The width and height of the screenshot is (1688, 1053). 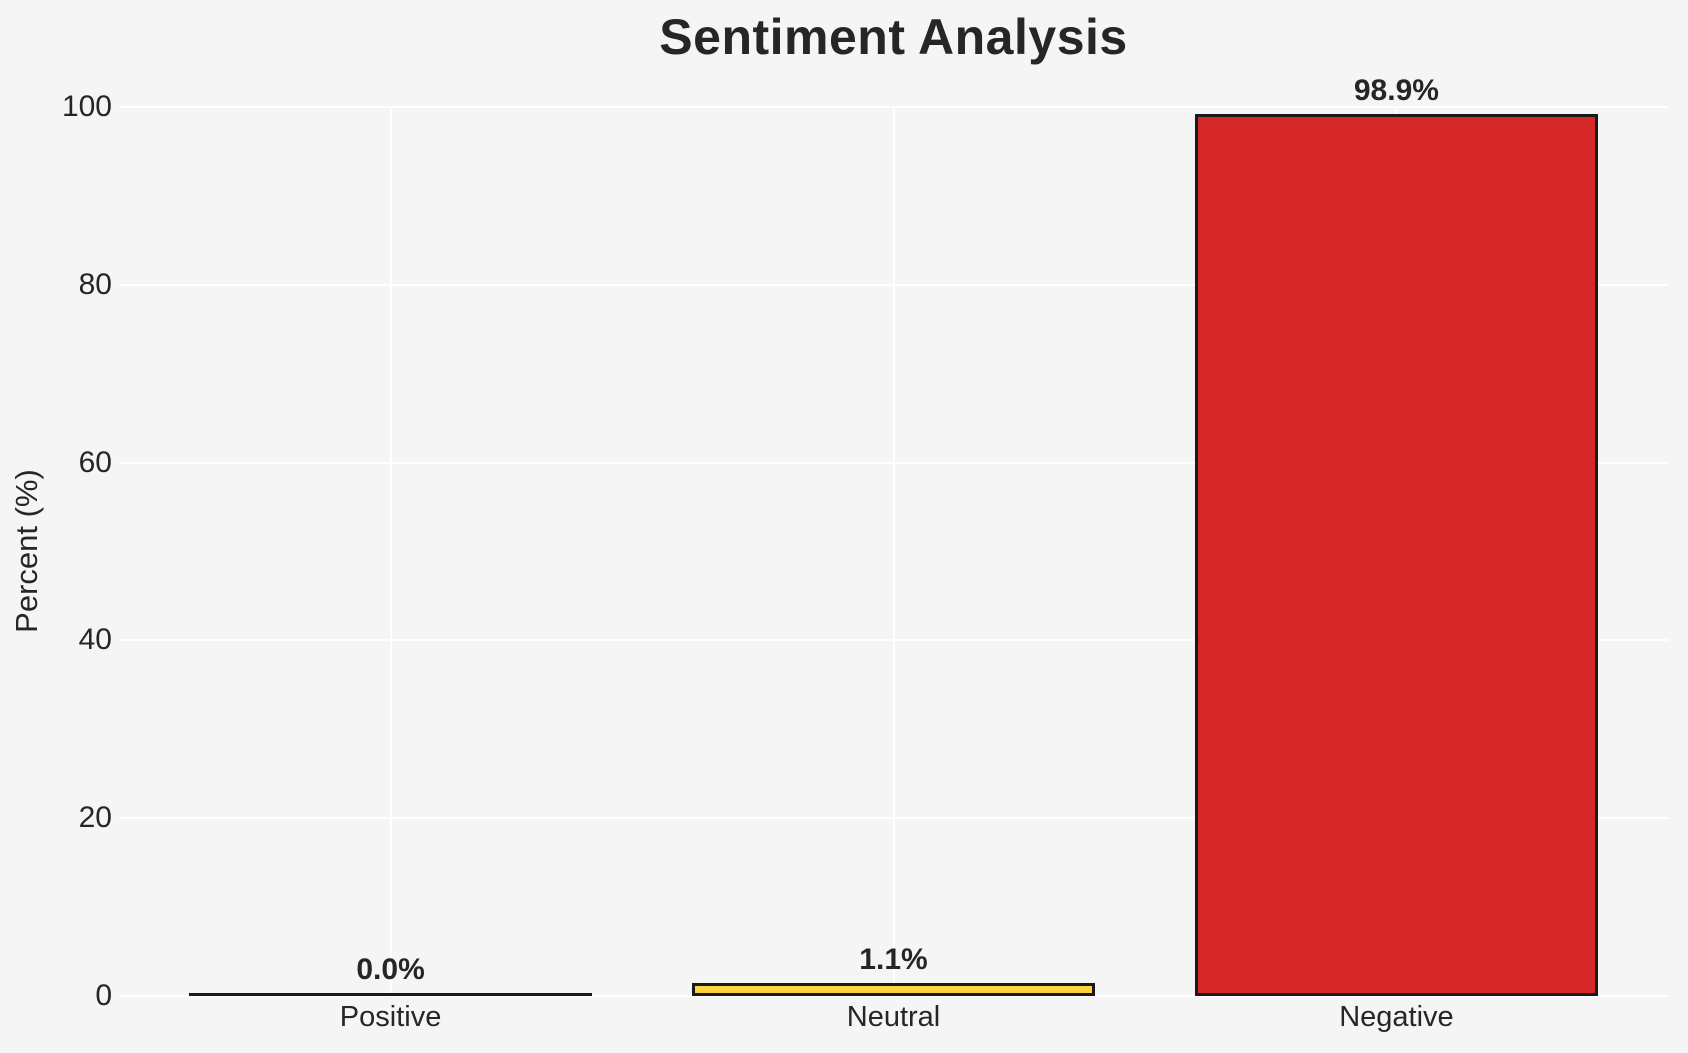 I want to click on value-label-negative: 98.9%, so click(x=1396, y=90).